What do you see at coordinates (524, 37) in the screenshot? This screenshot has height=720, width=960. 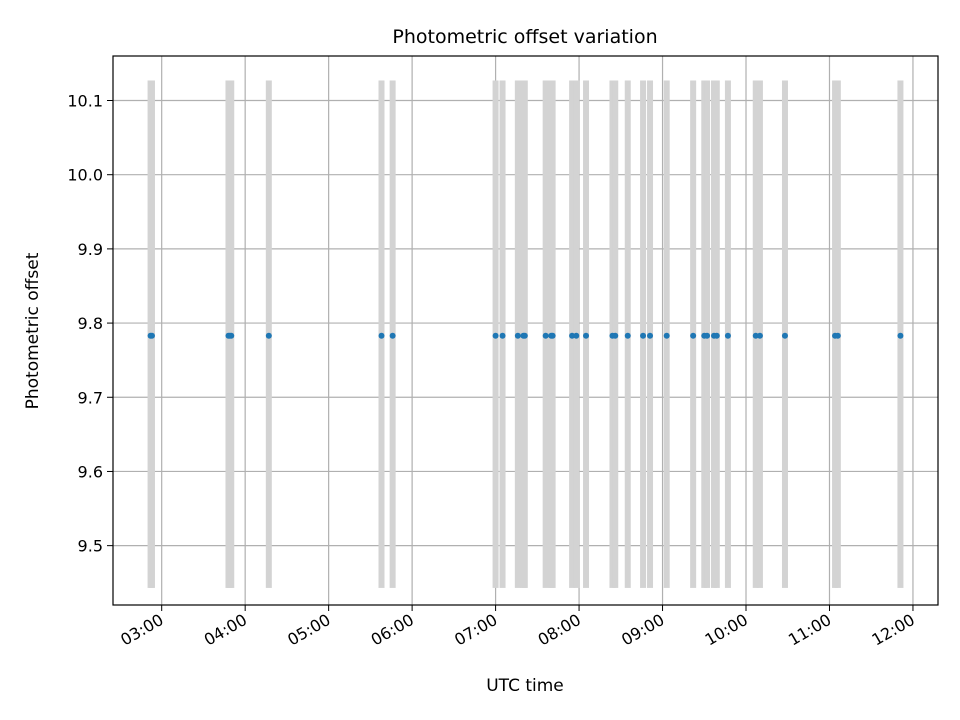 I see `chart-title: Photometric offset variation` at bounding box center [524, 37].